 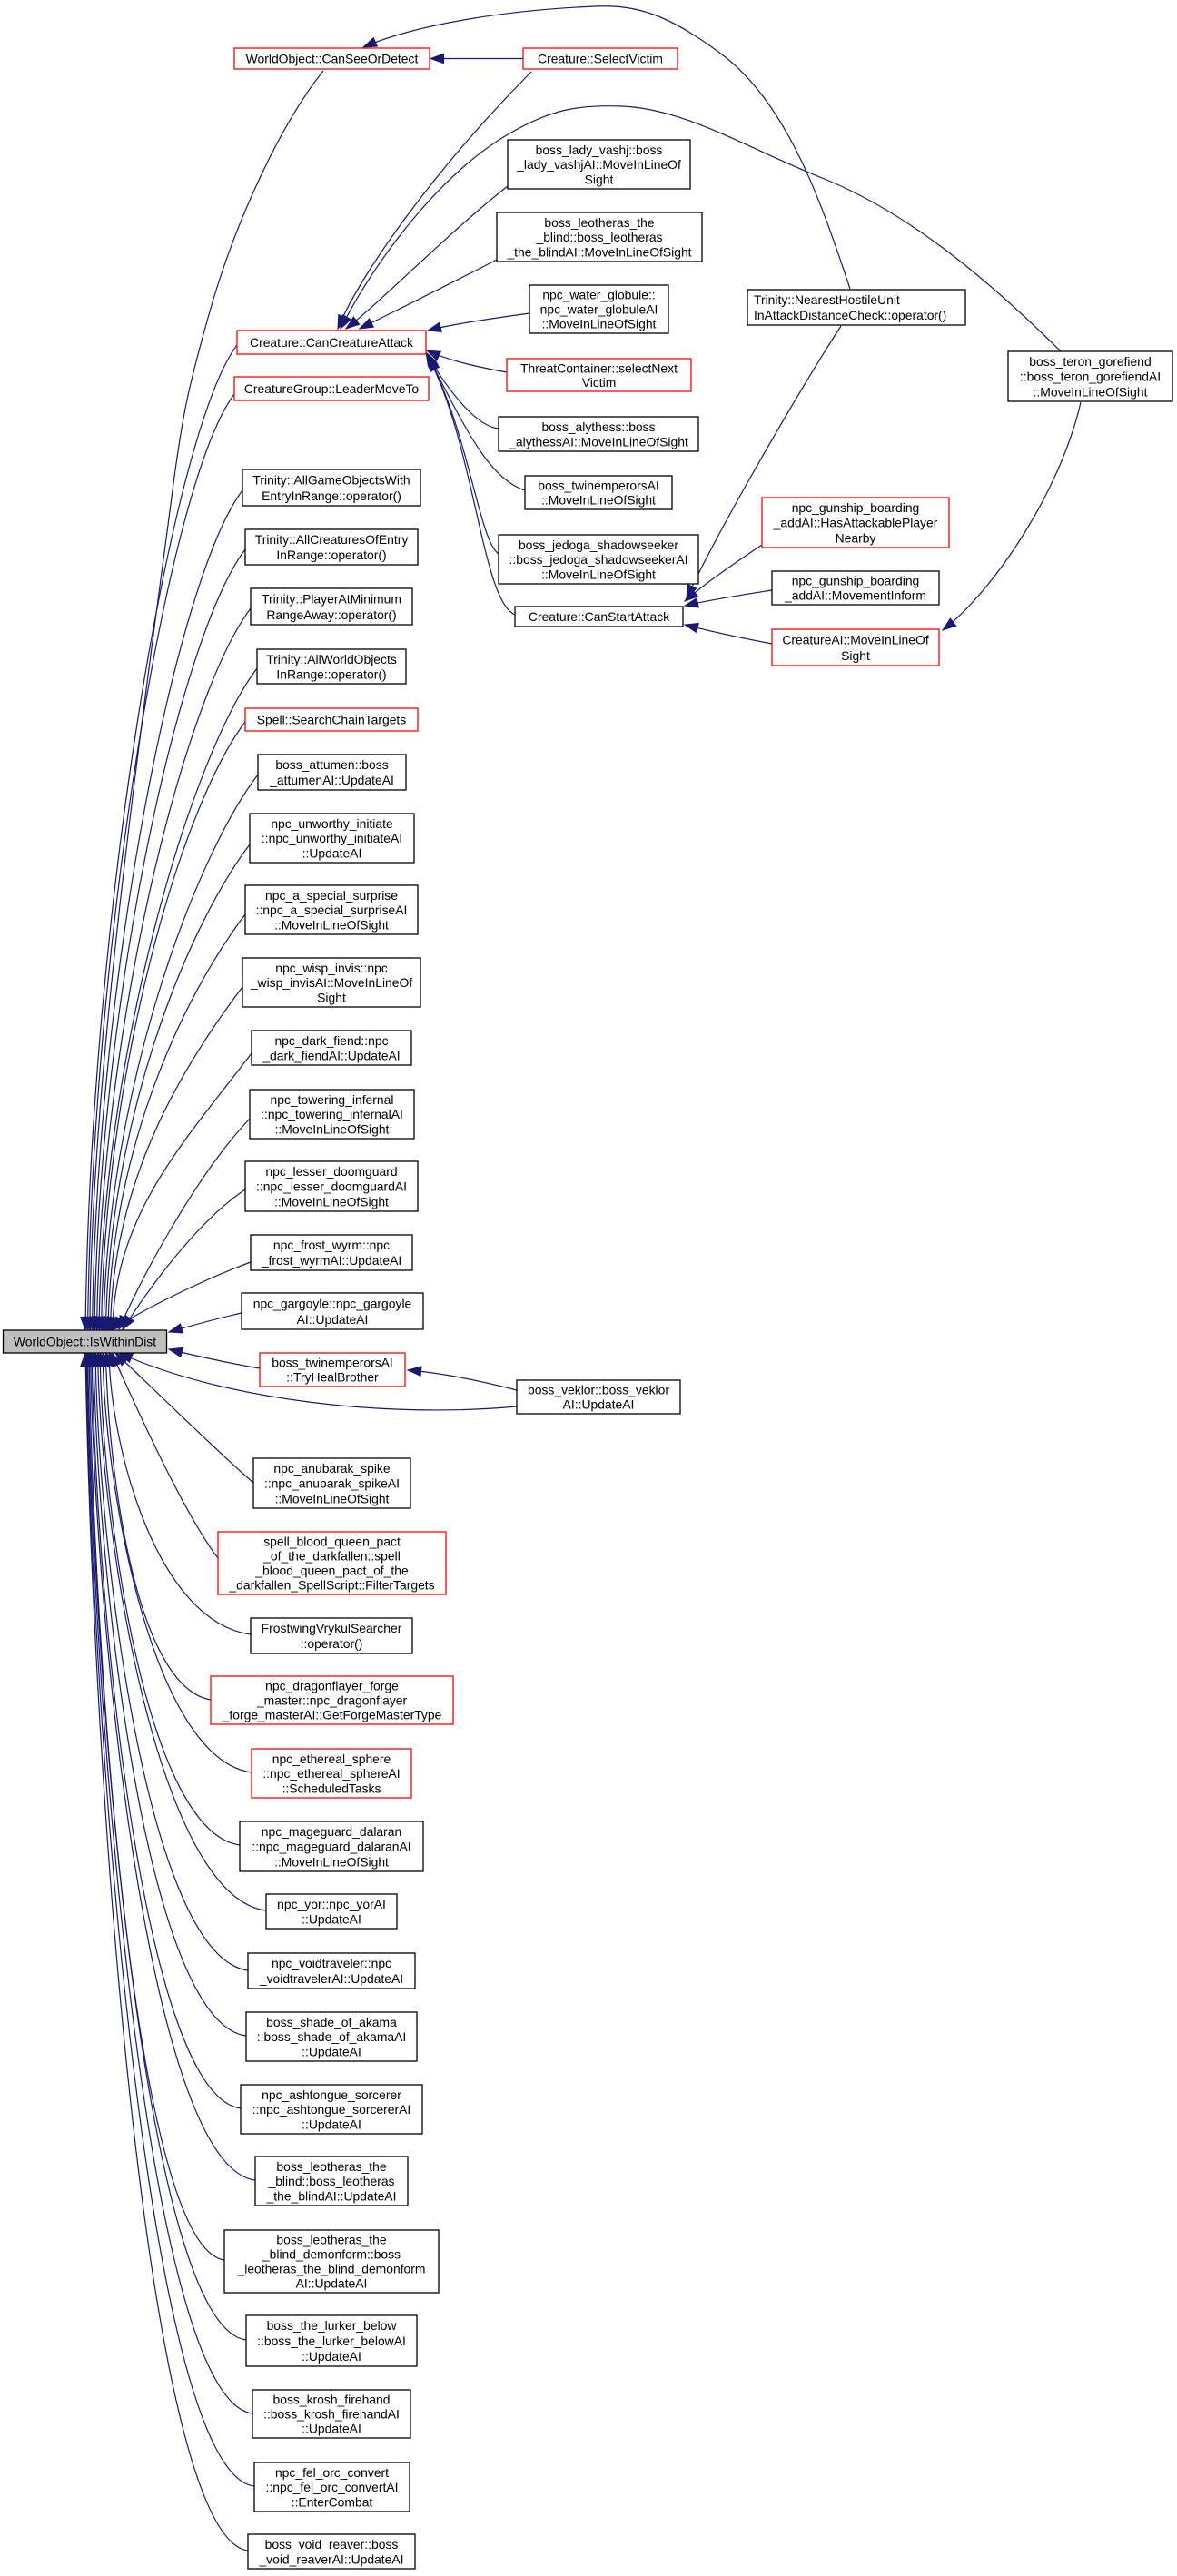 I want to click on svg-text: _attumenAI::UpdateAI, so click(x=331, y=780).